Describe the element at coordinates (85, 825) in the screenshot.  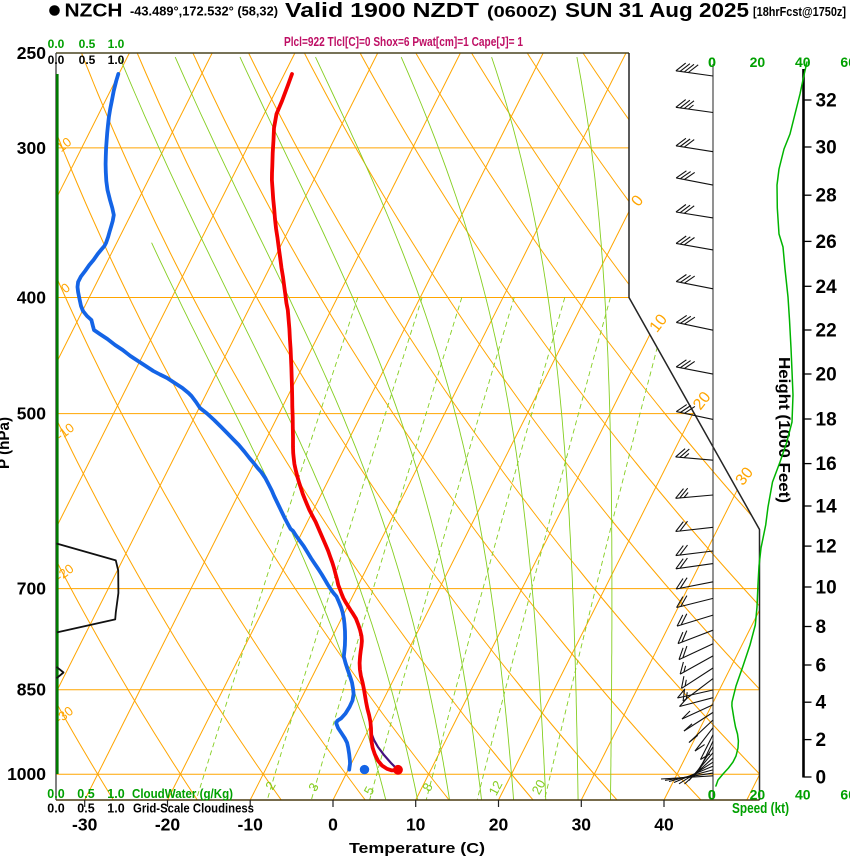
I see `svg-text: -30` at that location.